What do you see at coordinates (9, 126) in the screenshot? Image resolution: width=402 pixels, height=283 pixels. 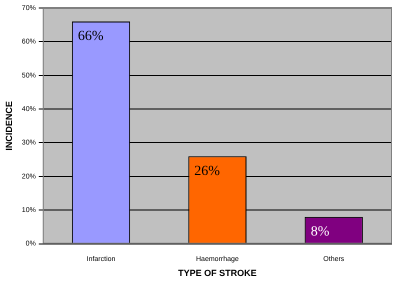 I see `y-axis-title: INCIDENCE` at bounding box center [9, 126].